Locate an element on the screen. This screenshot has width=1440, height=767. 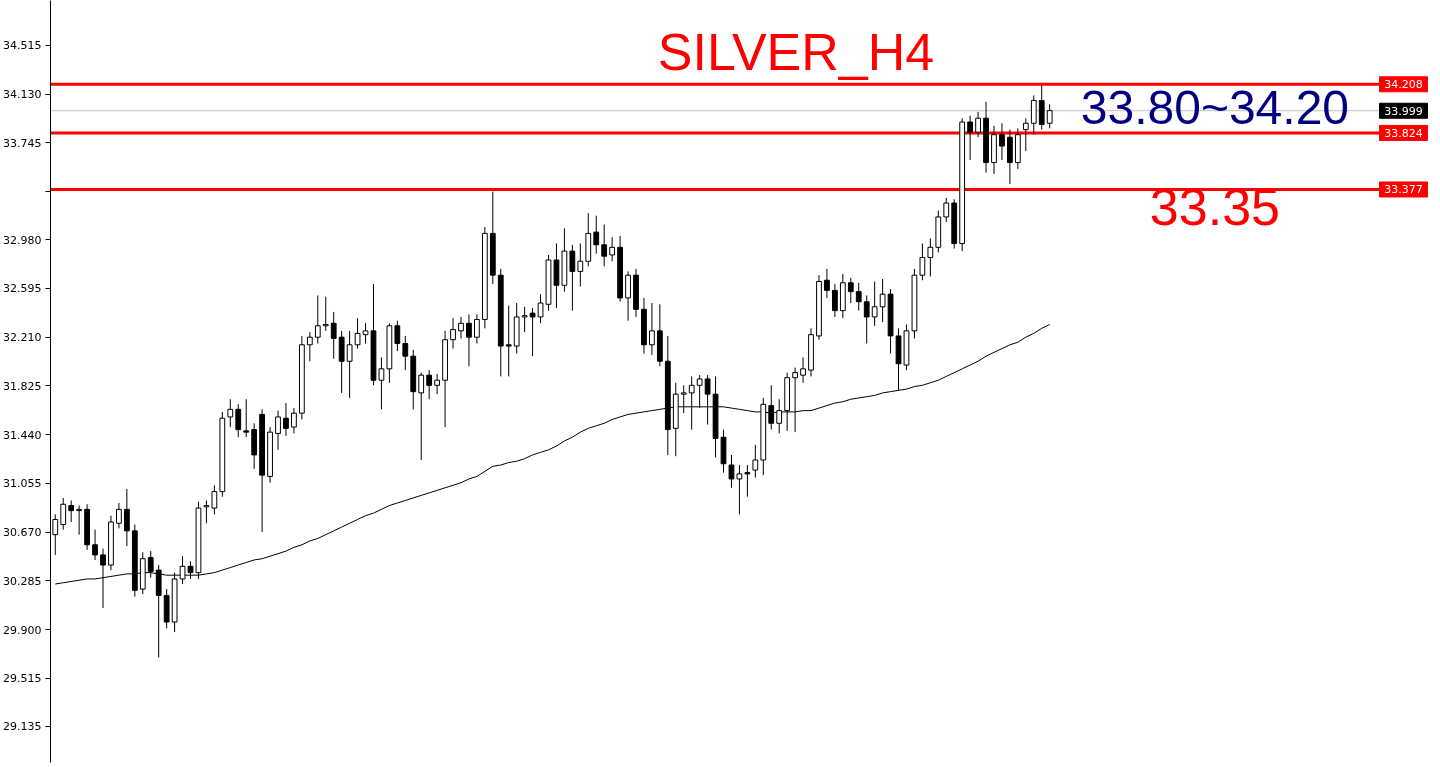
y-tick-label: 30.670 is located at coordinates (22, 533).